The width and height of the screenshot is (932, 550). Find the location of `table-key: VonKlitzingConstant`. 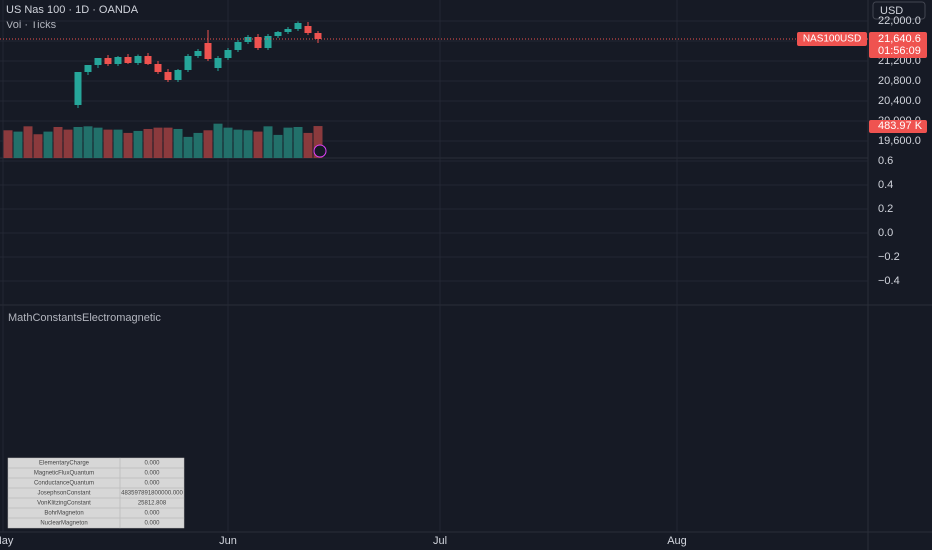

table-key: VonKlitzingConstant is located at coordinates (64, 504).